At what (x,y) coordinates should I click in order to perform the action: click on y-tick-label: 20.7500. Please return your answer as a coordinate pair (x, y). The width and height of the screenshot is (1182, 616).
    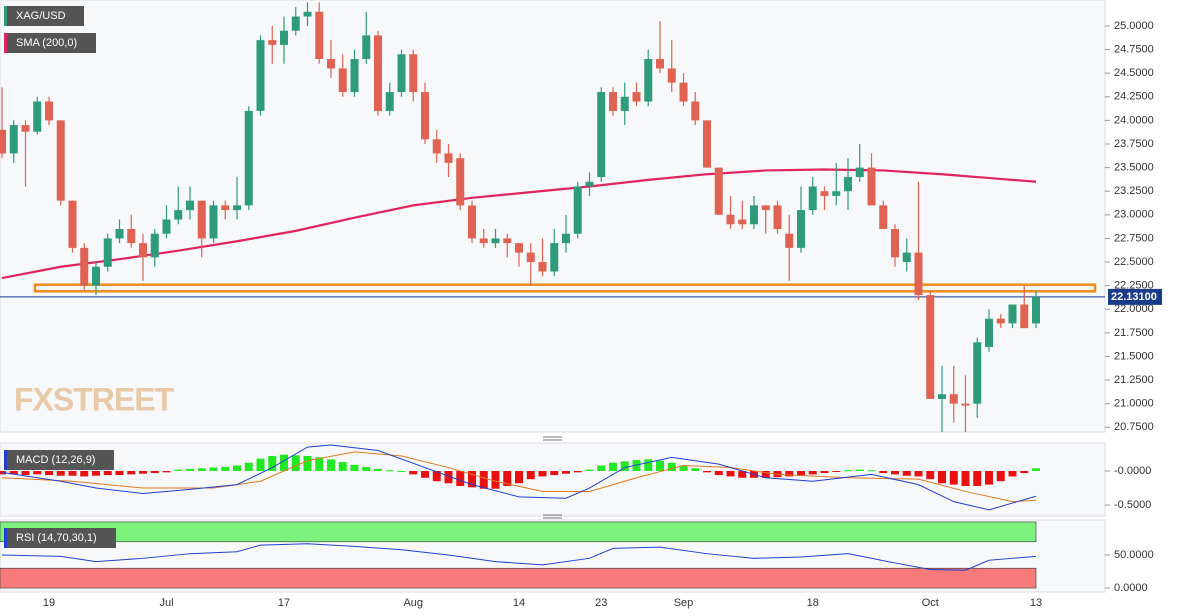
    Looking at the image, I should click on (1134, 427).